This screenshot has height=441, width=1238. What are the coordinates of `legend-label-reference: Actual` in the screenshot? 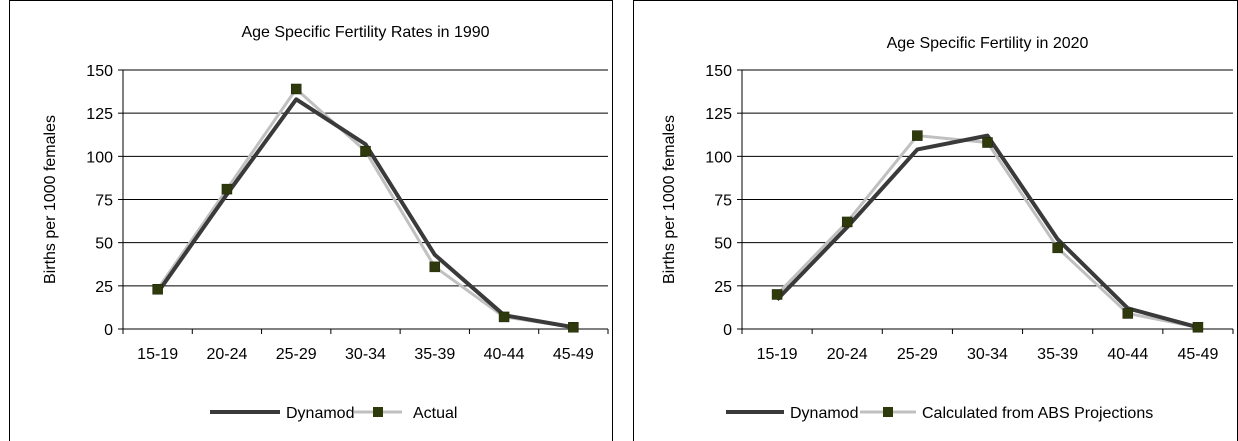 It's located at (435, 413).